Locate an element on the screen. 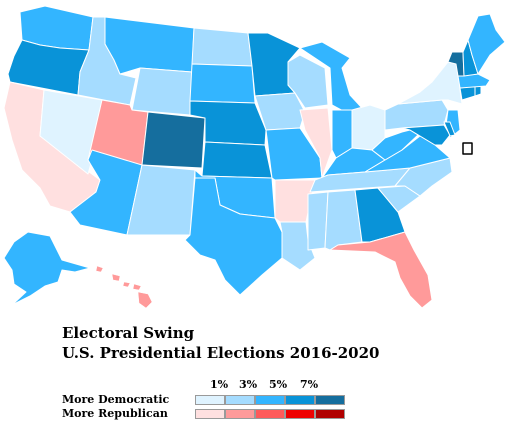 The image size is (509, 431). state-maryland is located at coordinates (426, 135).